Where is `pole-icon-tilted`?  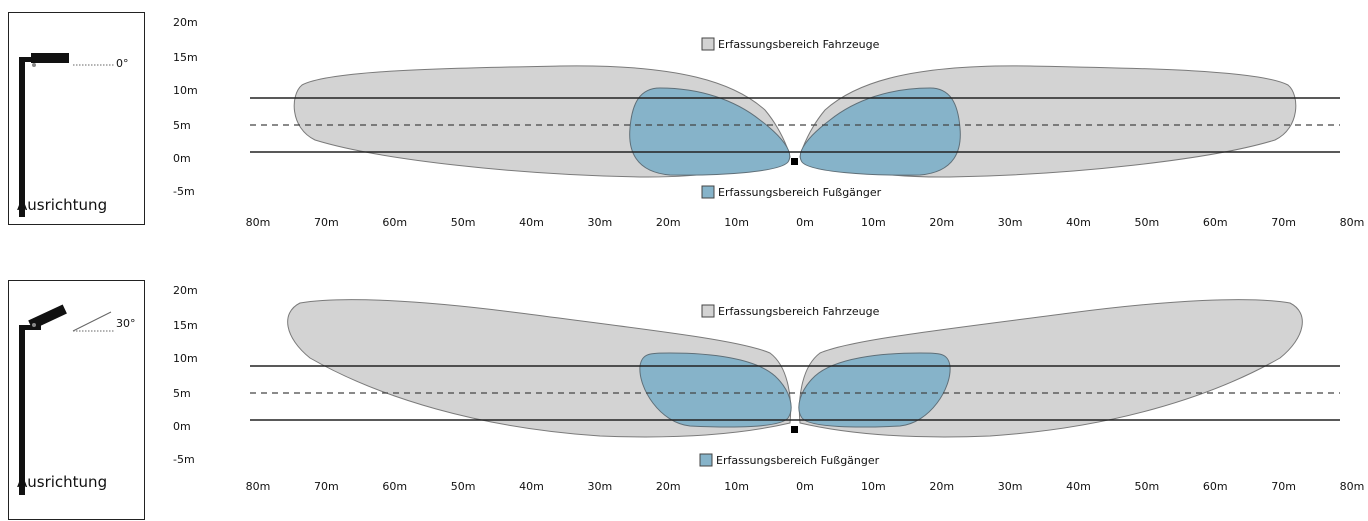 pole-icon-tilted is located at coordinates (67, 399).